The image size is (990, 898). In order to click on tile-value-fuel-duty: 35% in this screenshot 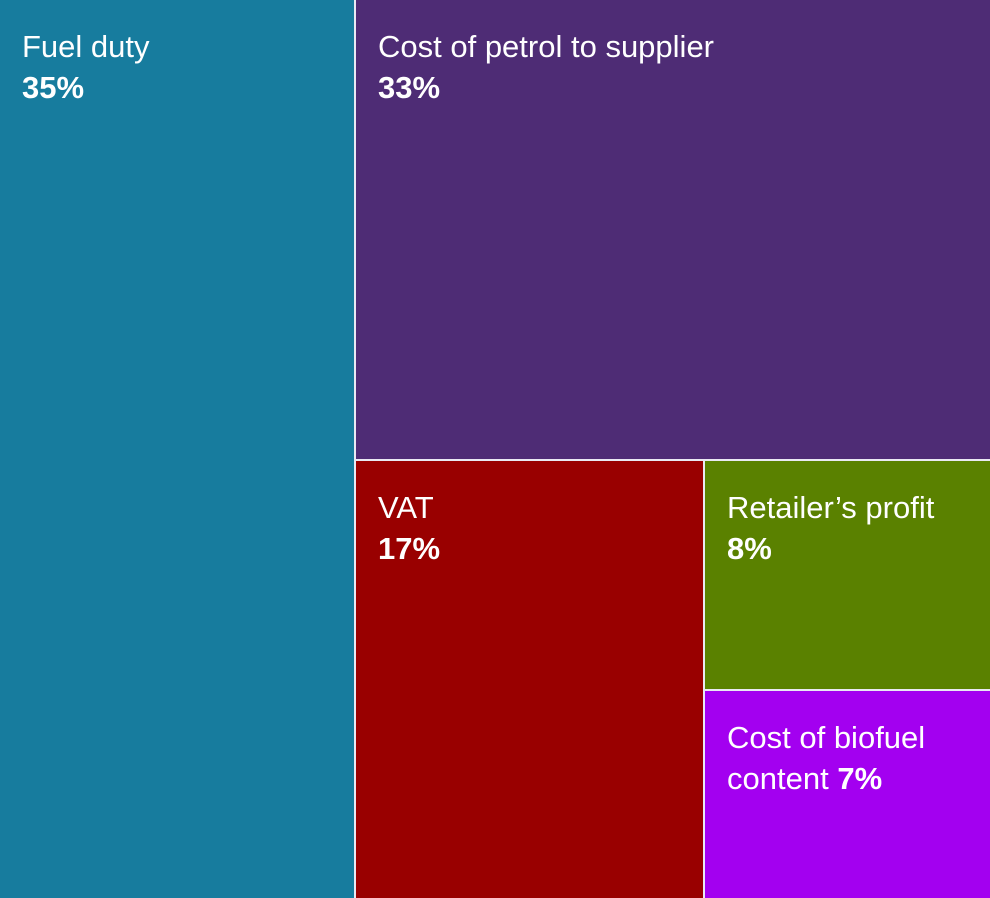, I will do `click(53, 87)`.